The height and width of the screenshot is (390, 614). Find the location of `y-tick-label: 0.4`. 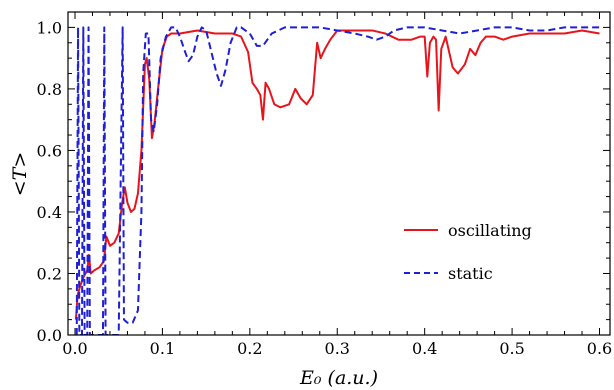

y-tick-label: 0.4 is located at coordinates (49, 212).